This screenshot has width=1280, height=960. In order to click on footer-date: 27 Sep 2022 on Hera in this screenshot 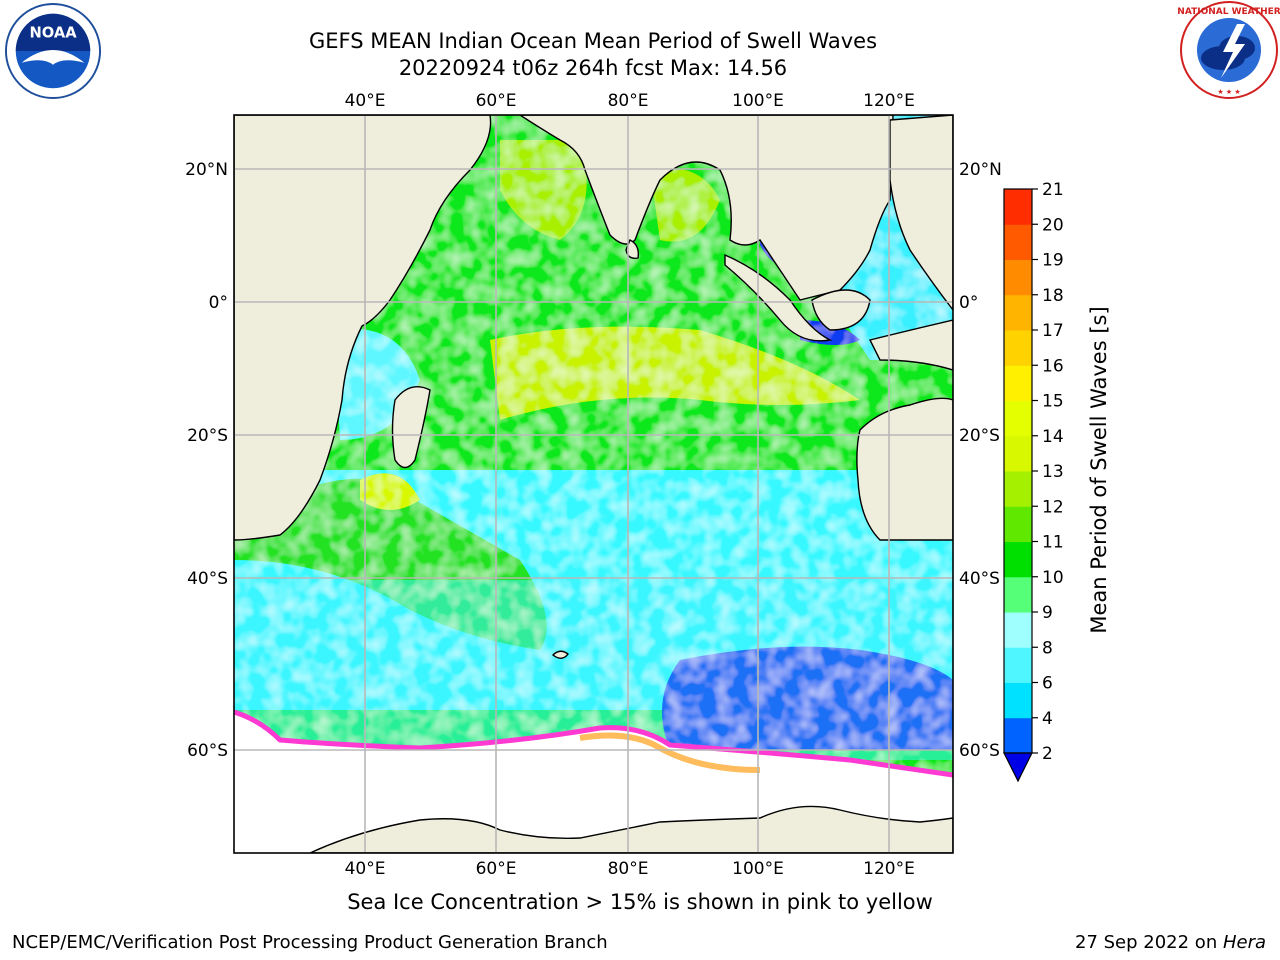, I will do `click(1170, 942)`.